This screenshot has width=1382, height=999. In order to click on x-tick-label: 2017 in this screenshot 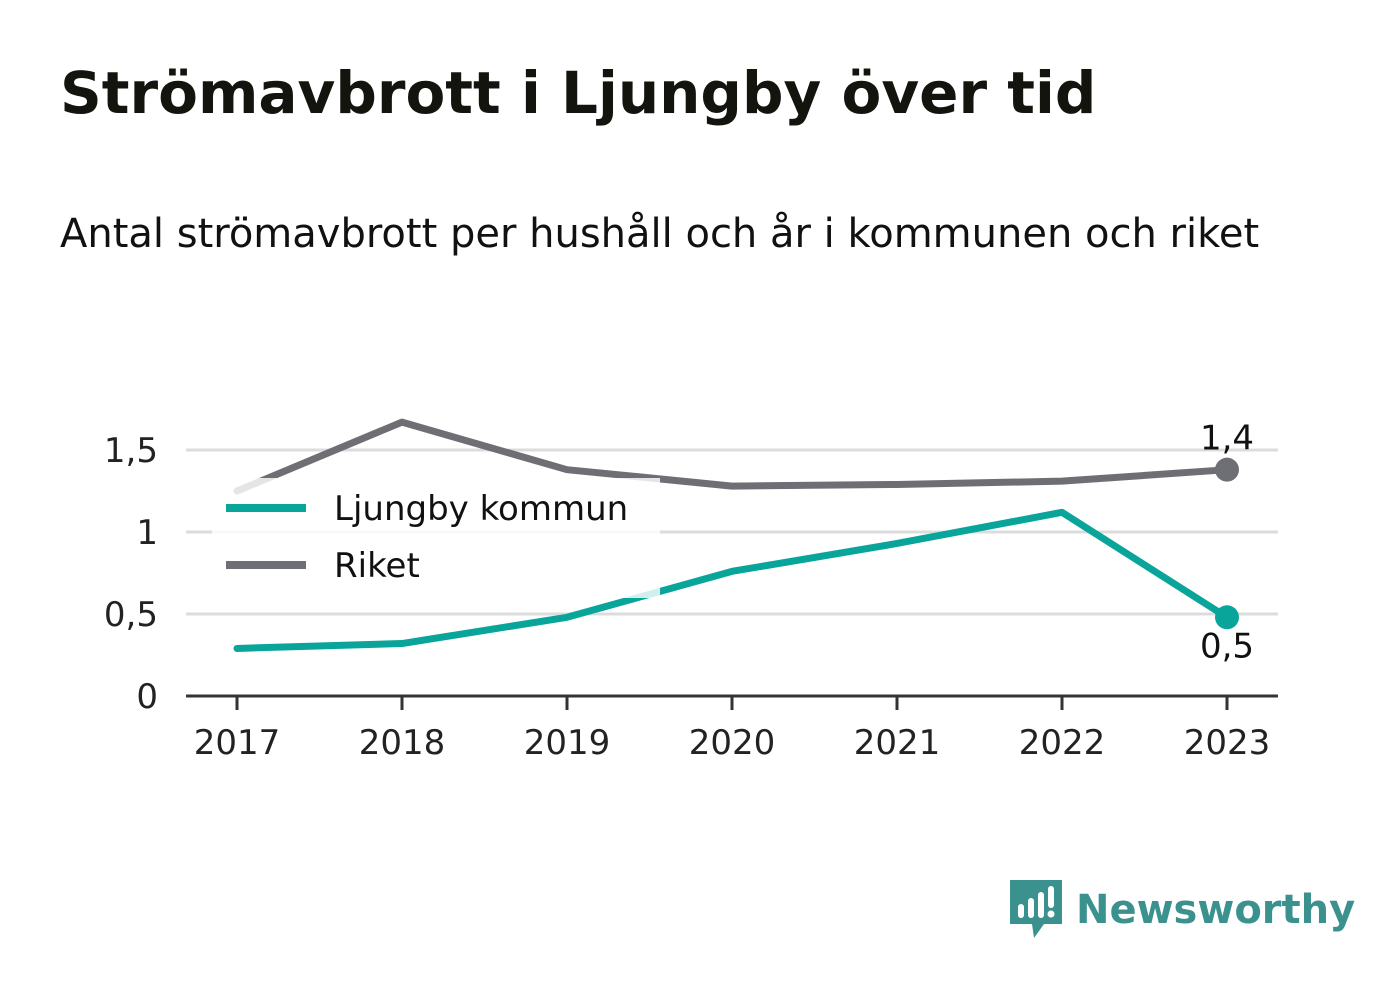, I will do `click(237, 743)`.